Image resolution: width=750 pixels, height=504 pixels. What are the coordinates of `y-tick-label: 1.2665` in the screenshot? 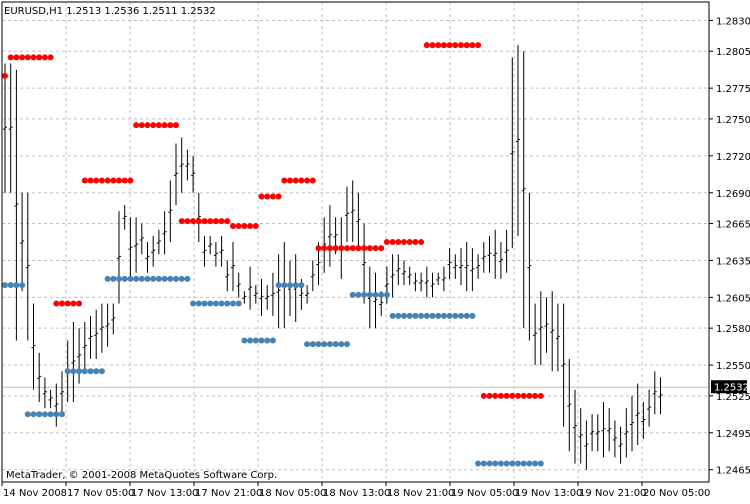 It's located at (733, 225).